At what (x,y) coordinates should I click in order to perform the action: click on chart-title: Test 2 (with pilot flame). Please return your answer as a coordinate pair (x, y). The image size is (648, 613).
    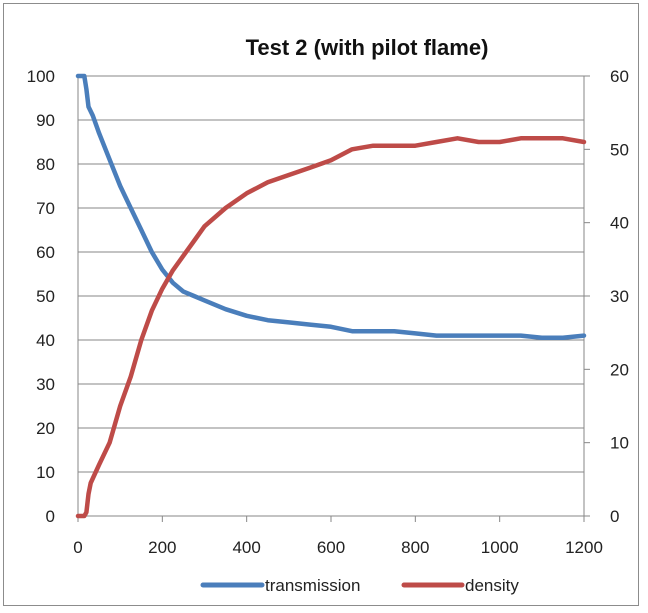
    Looking at the image, I should click on (367, 47).